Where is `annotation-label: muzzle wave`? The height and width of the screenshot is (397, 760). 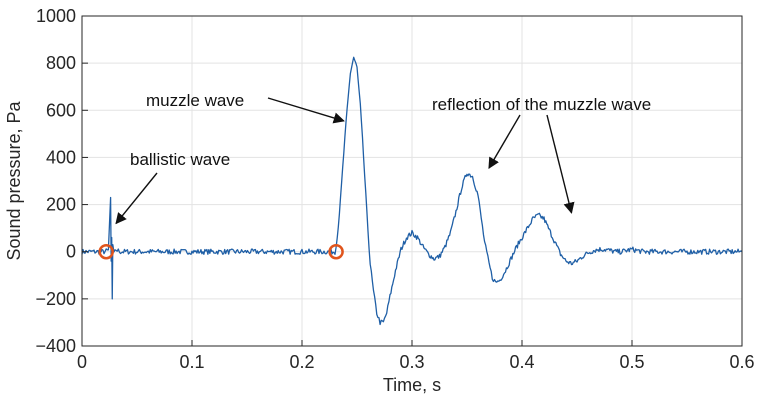
annotation-label: muzzle wave is located at coordinates (195, 100).